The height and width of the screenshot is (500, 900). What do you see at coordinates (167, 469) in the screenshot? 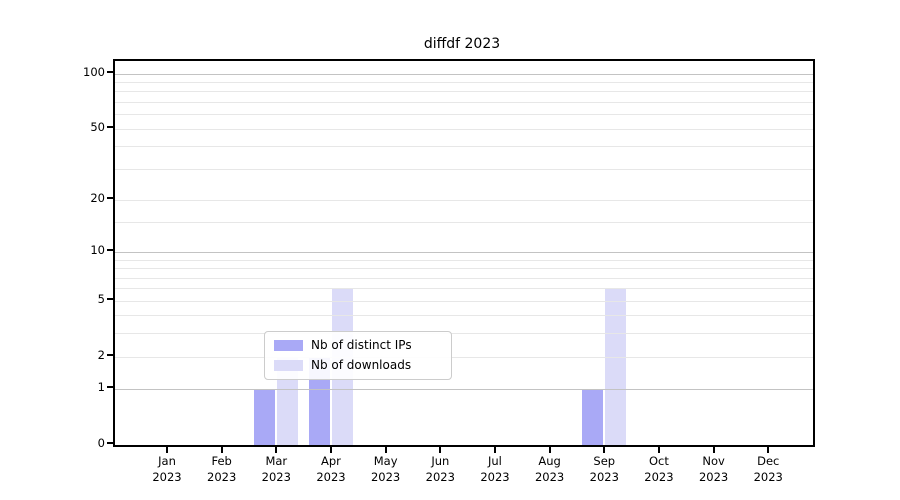
I see `x-tick-label: Jan 2023` at bounding box center [167, 469].